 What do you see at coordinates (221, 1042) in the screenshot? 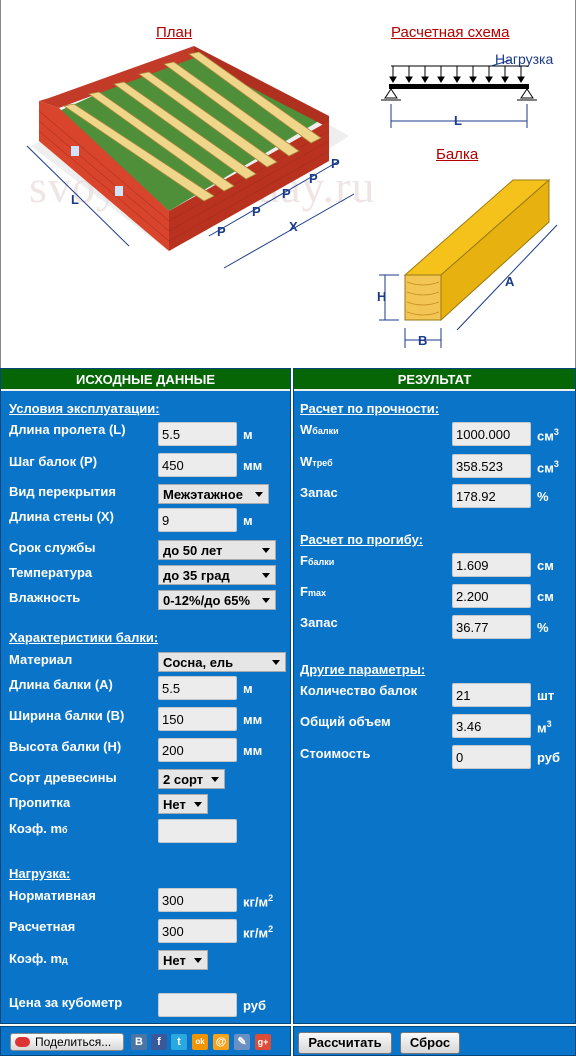
I see `mailru-icon: @` at bounding box center [221, 1042].